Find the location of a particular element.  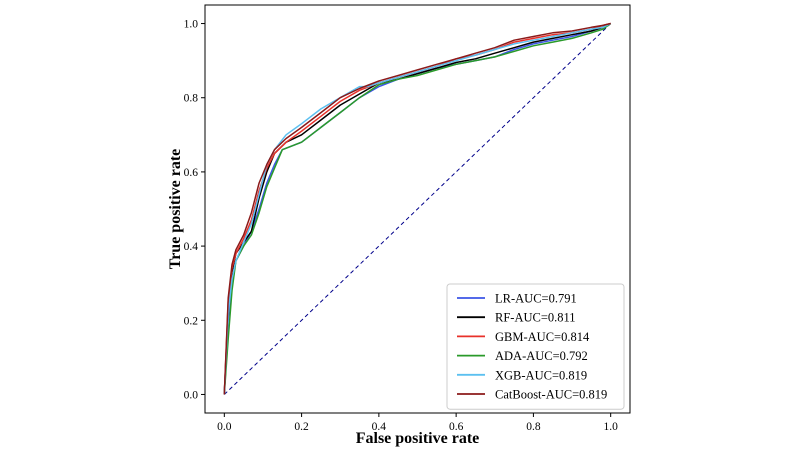

x-tick-label: 1.0 is located at coordinates (610, 427).